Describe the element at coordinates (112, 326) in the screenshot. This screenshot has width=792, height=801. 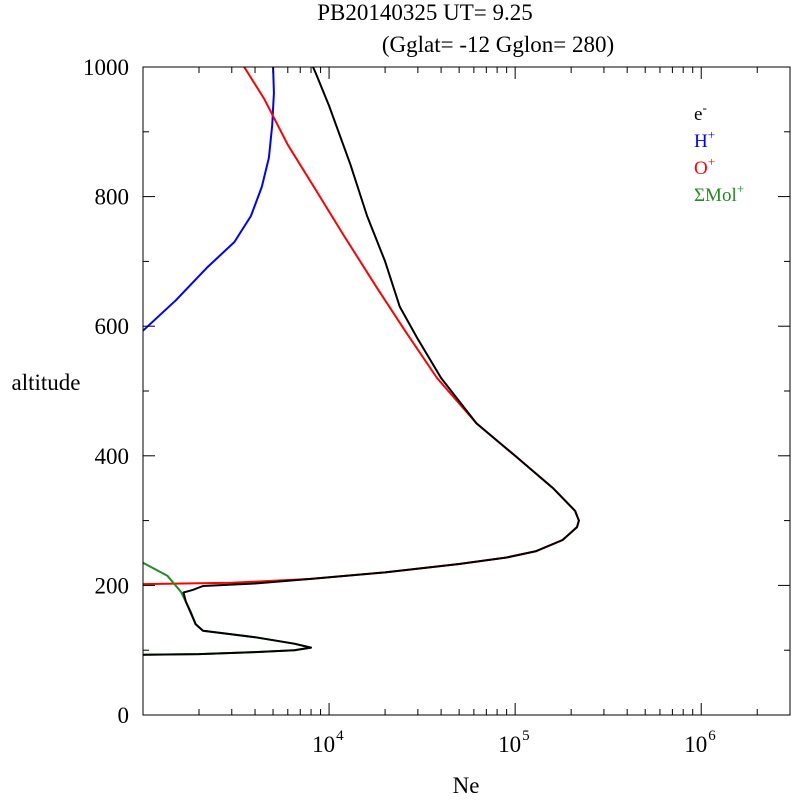
I see `y-tick-label: 600` at that location.